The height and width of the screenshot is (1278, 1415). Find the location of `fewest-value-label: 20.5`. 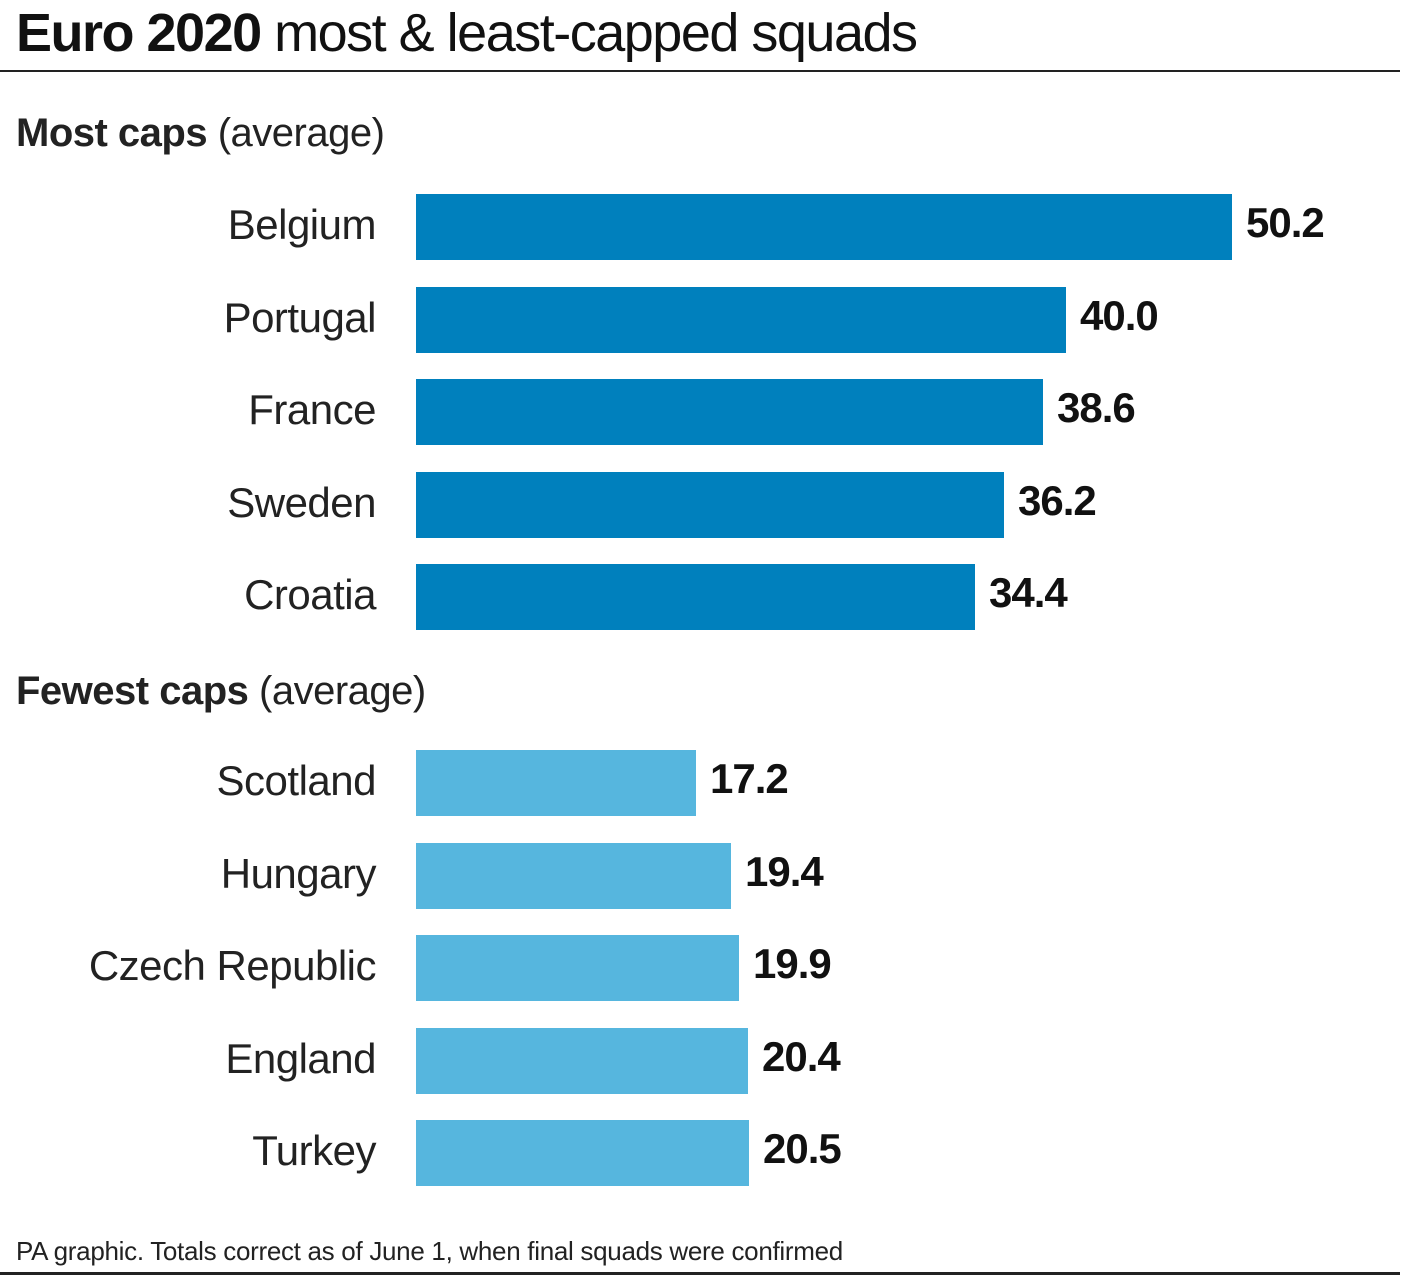

fewest-value-label: 20.5 is located at coordinates (802, 1148).